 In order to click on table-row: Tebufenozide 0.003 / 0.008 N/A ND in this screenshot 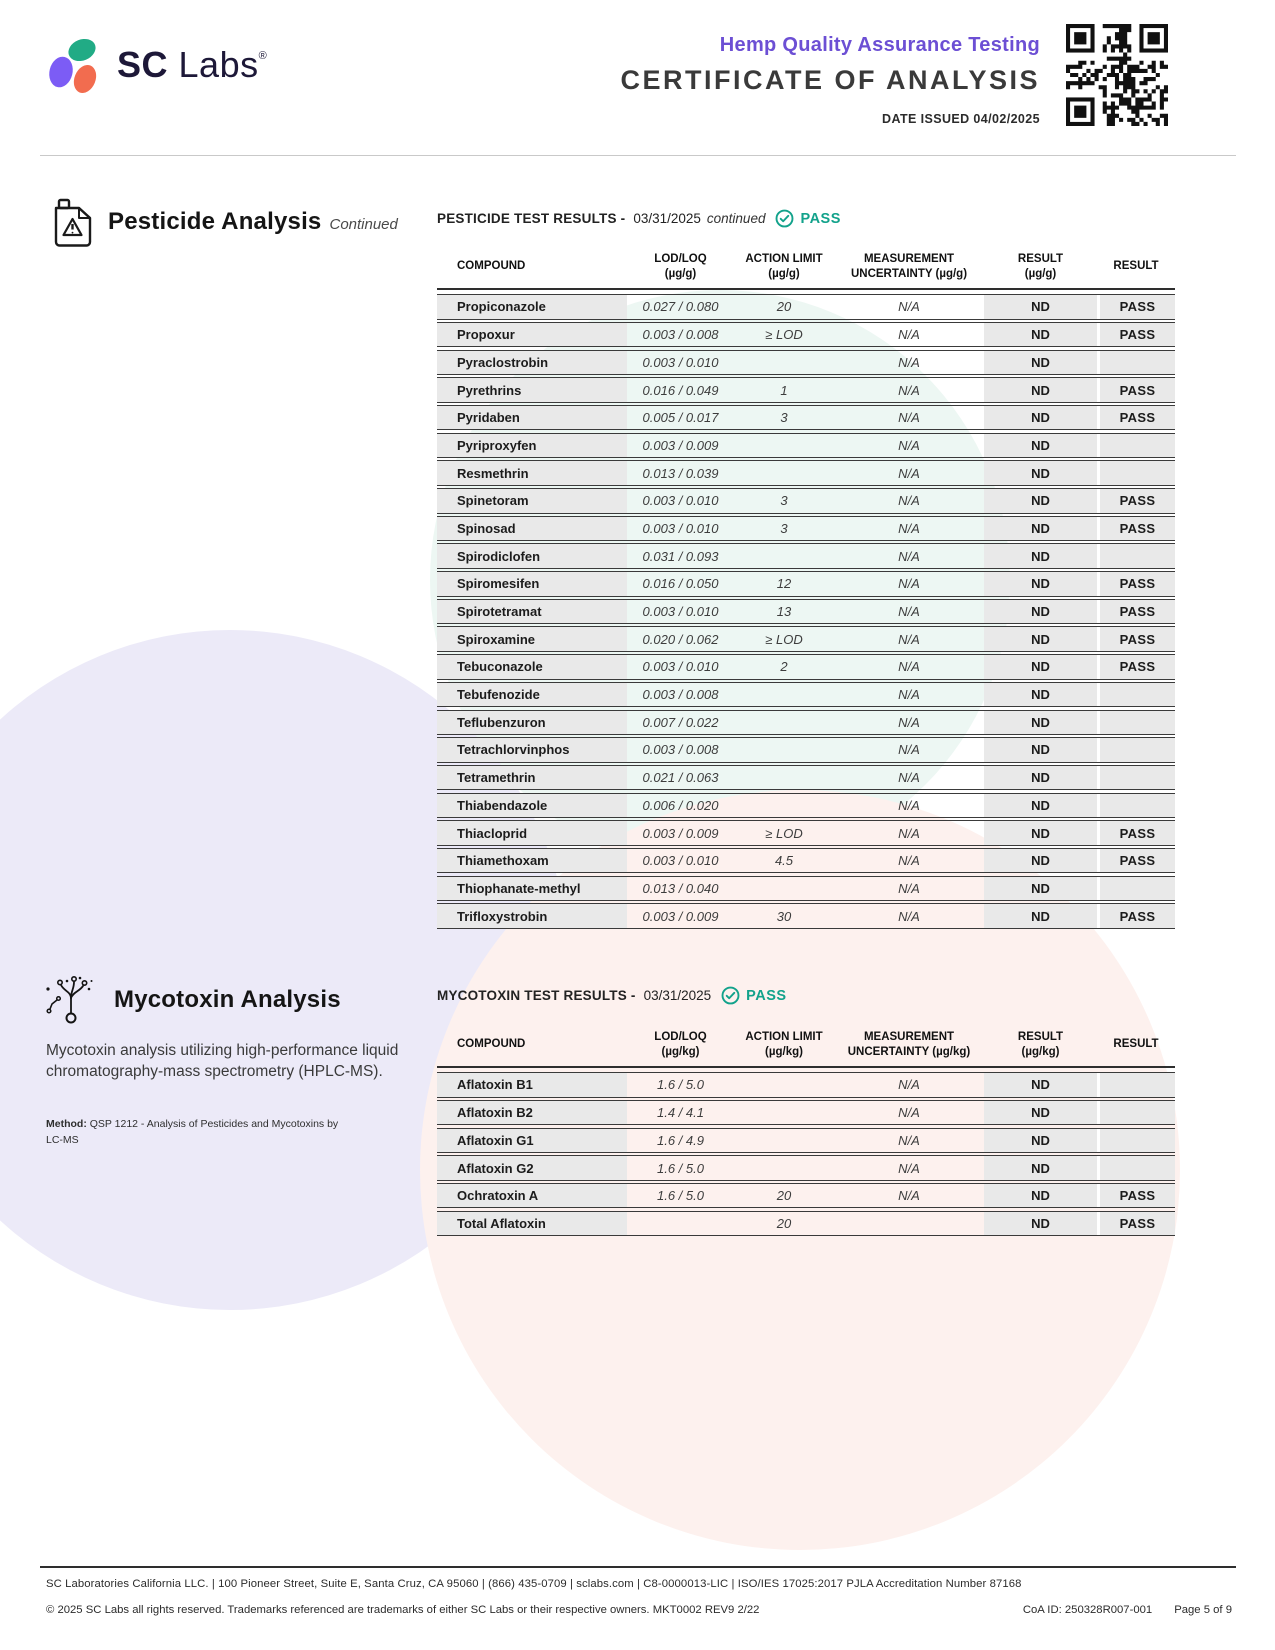, I will do `click(806, 694)`.